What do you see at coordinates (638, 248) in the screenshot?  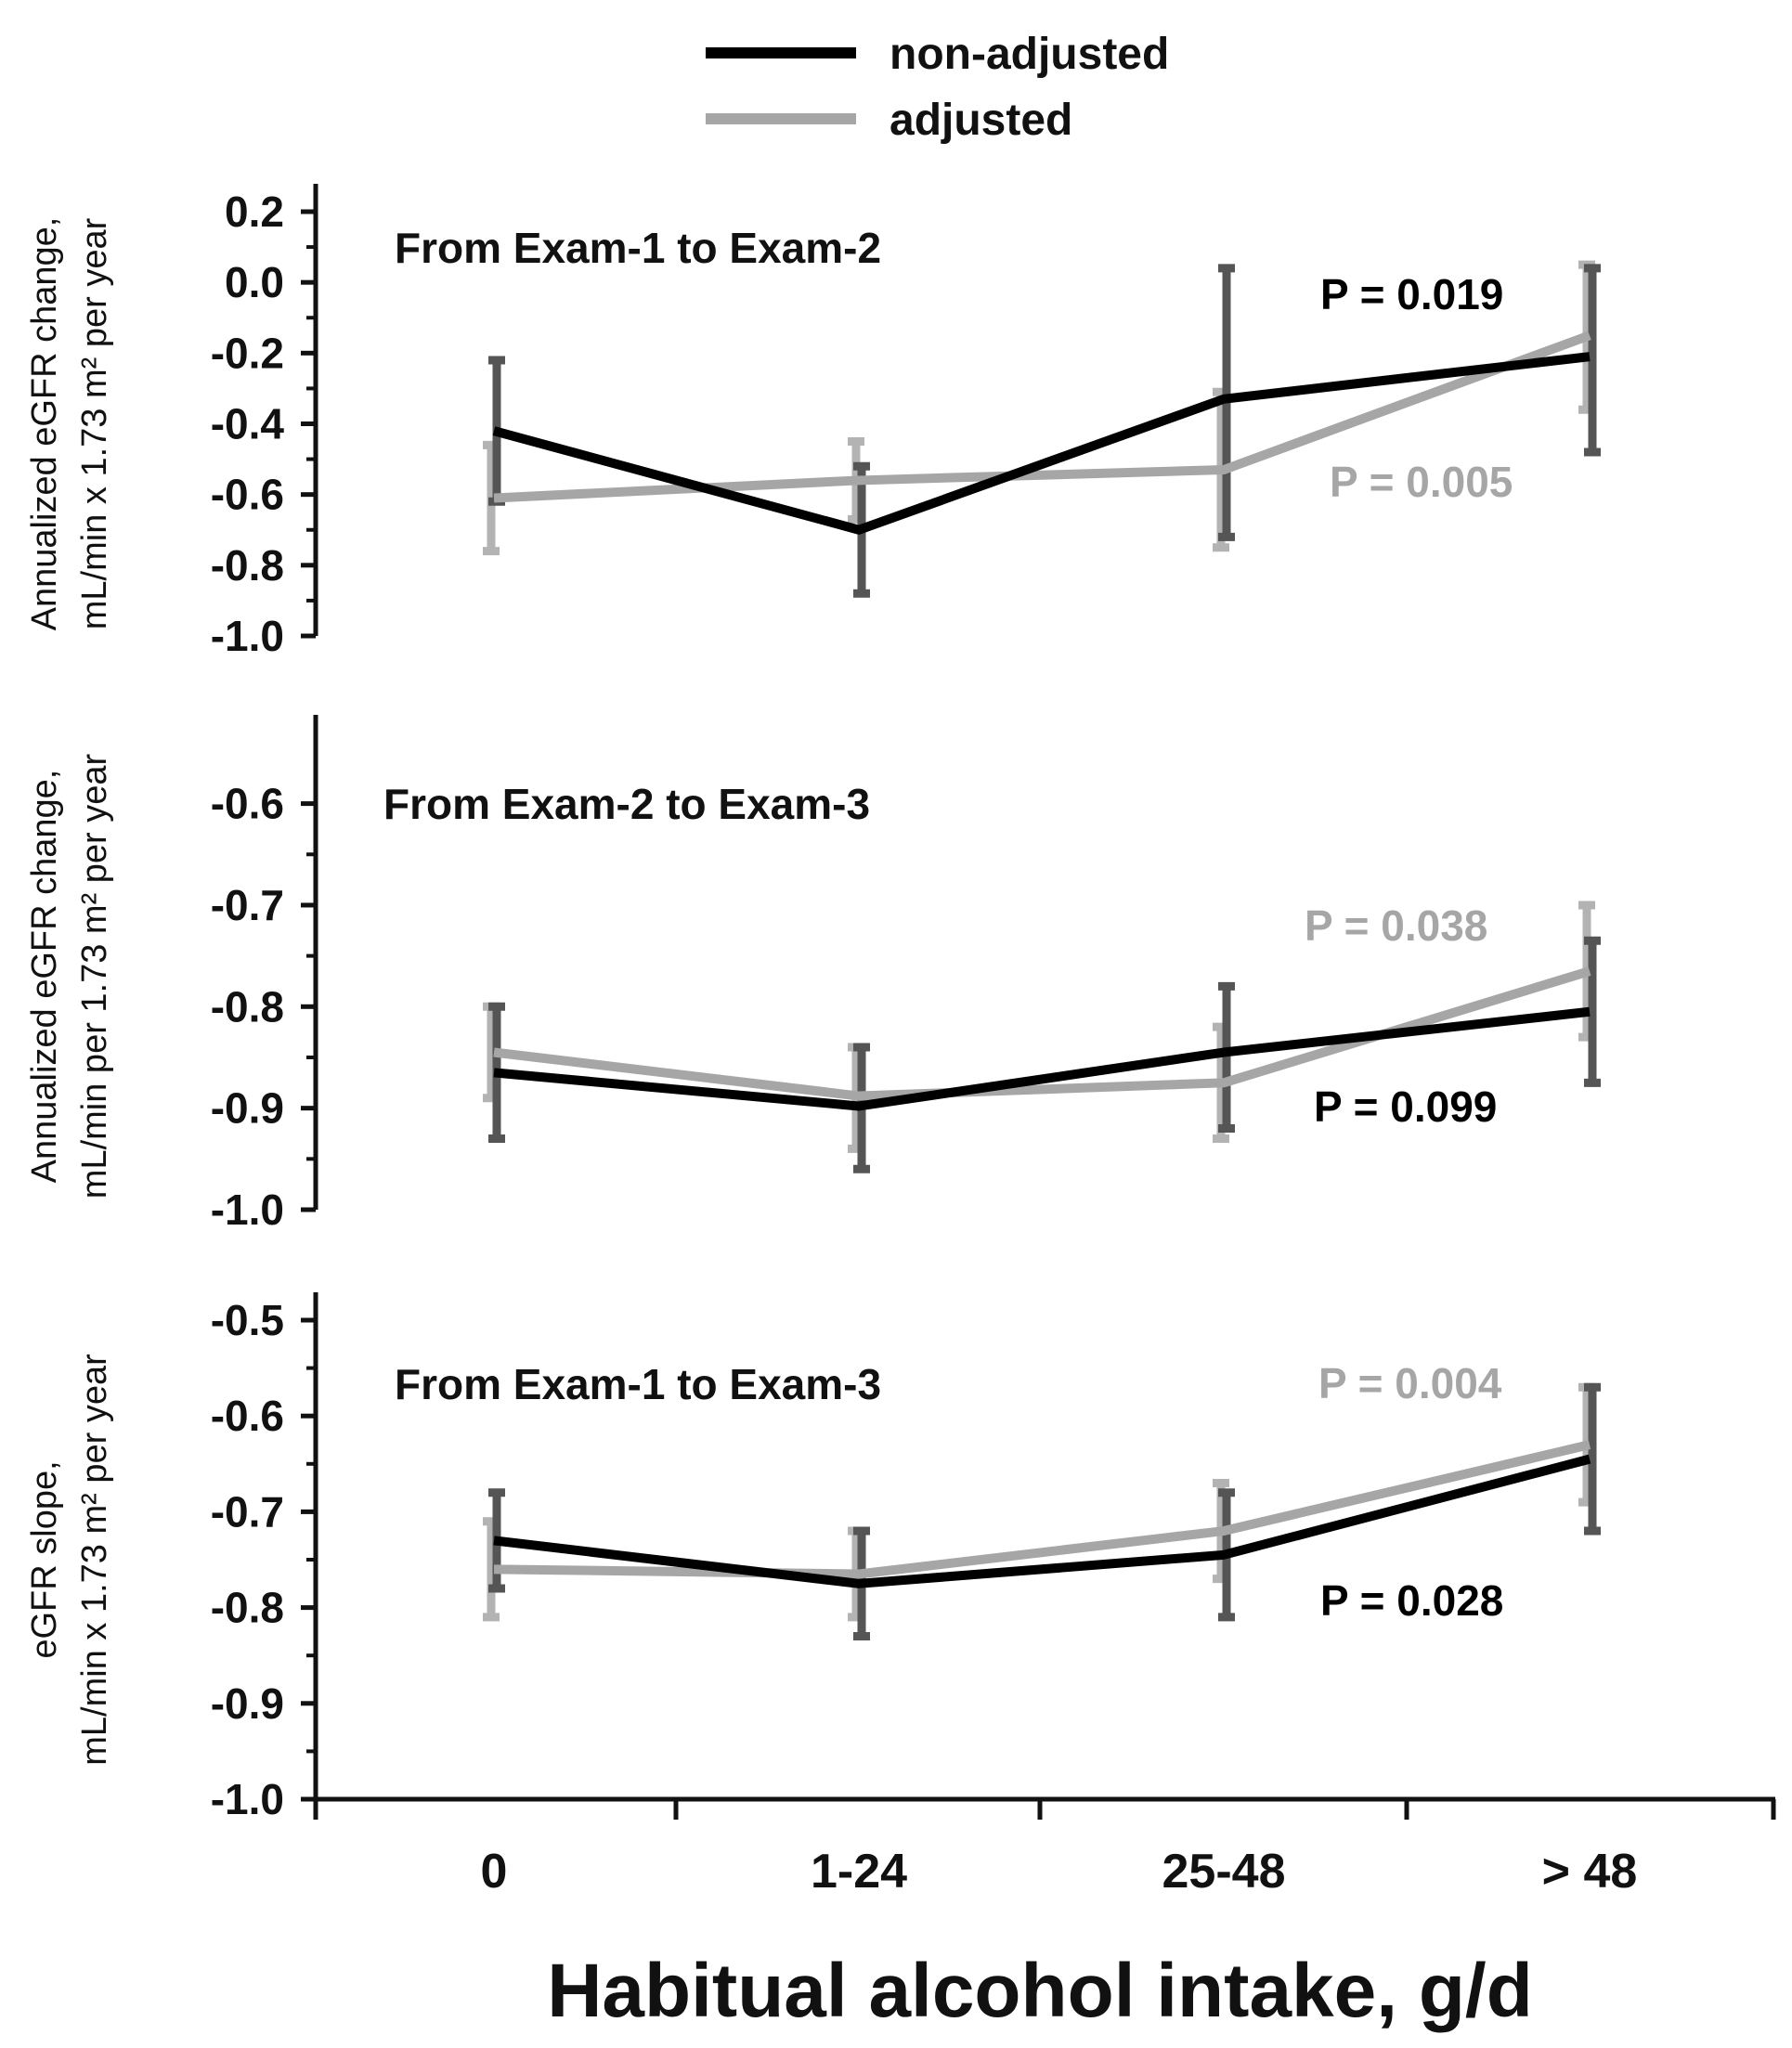 I see `panel-1-title: From Exam-1 to Exam-2` at bounding box center [638, 248].